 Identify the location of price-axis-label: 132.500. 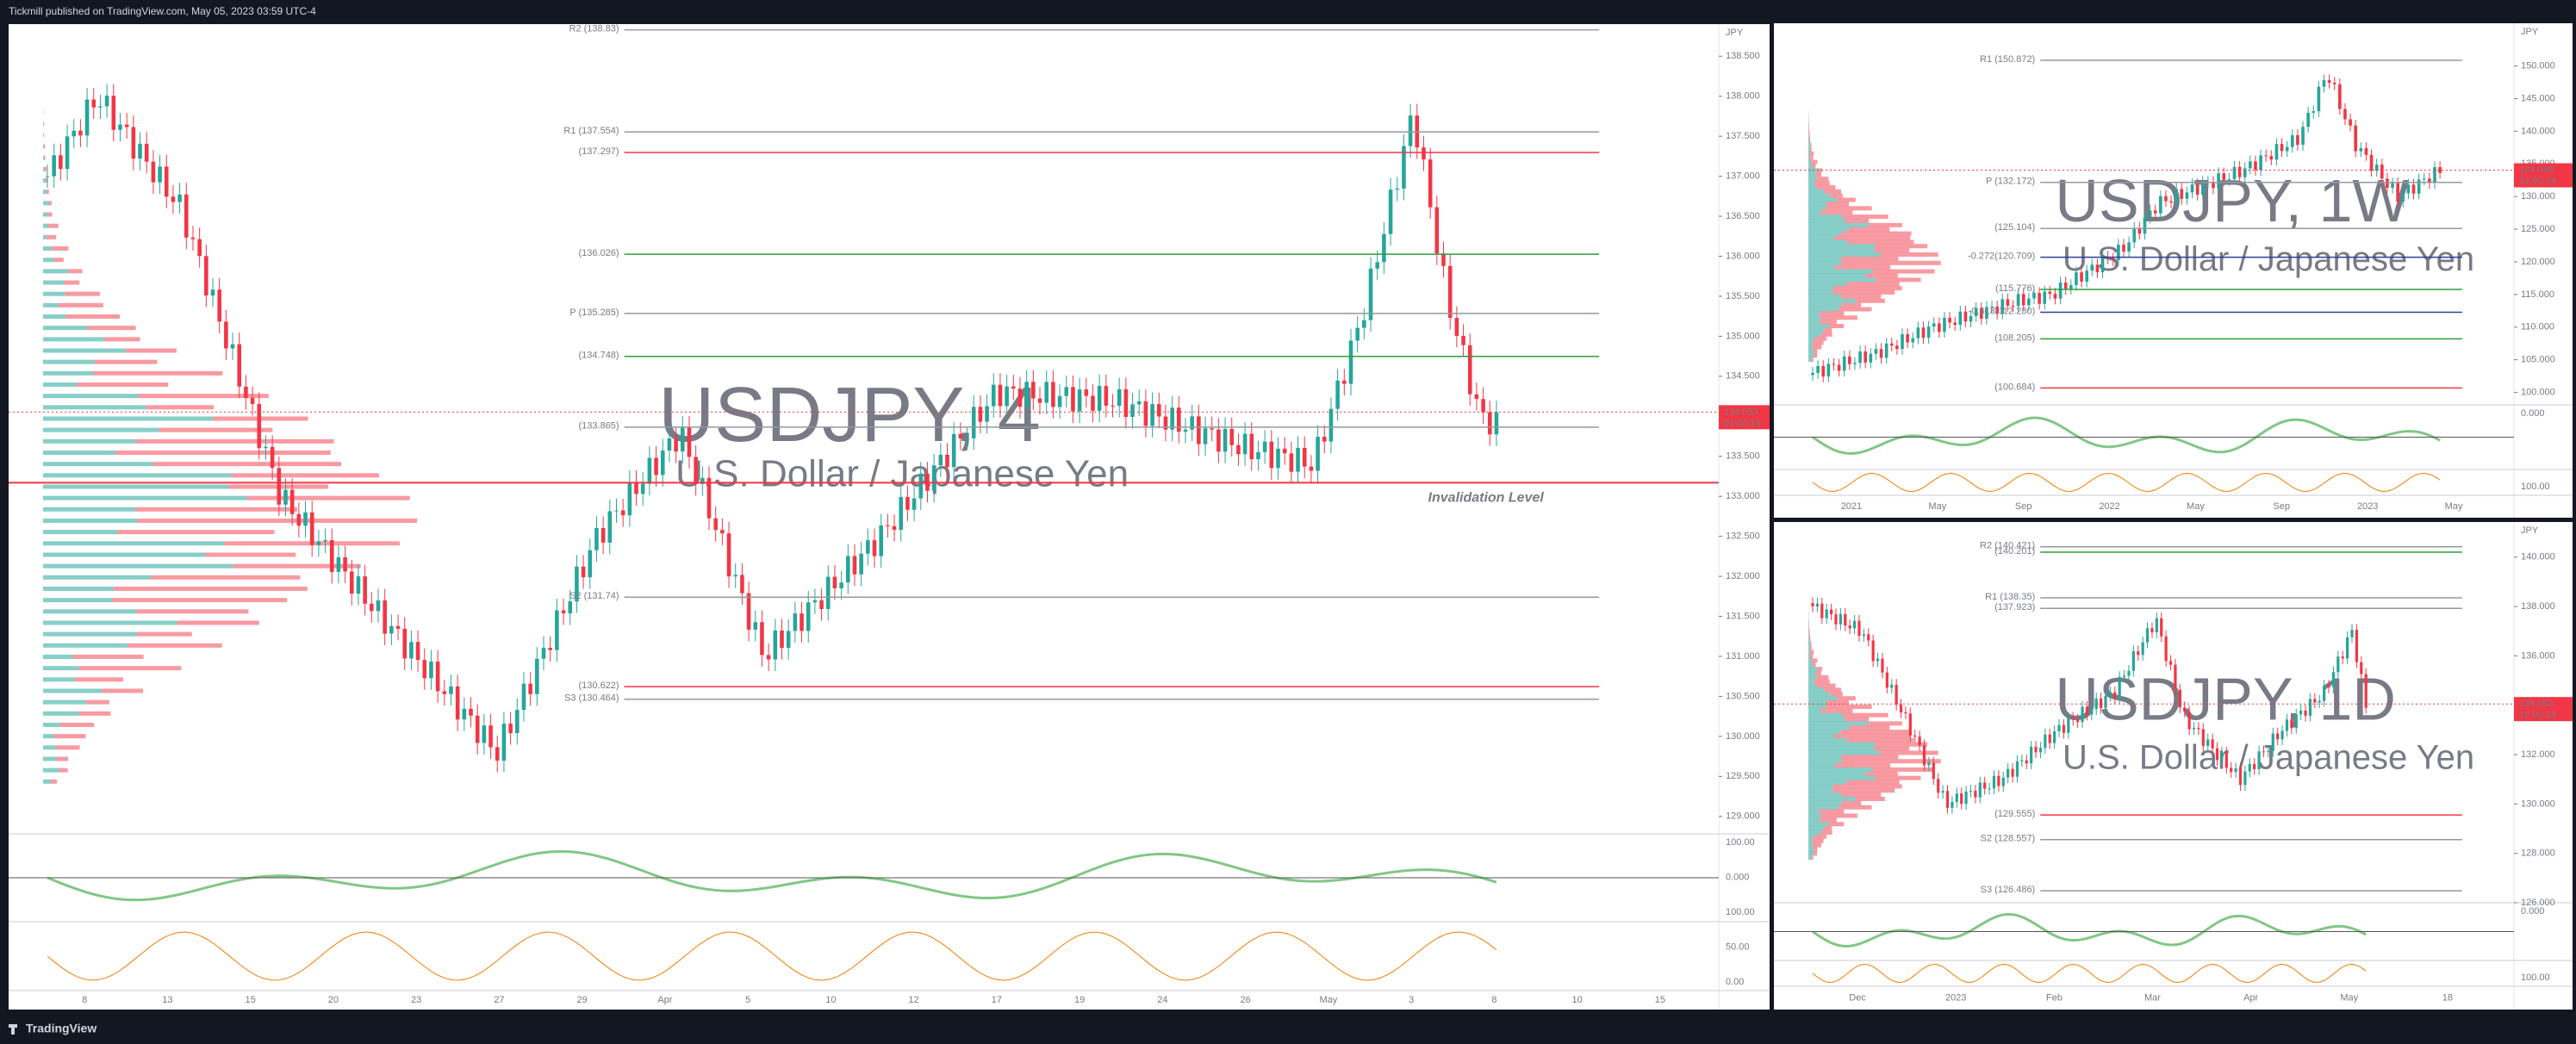
(1743, 536).